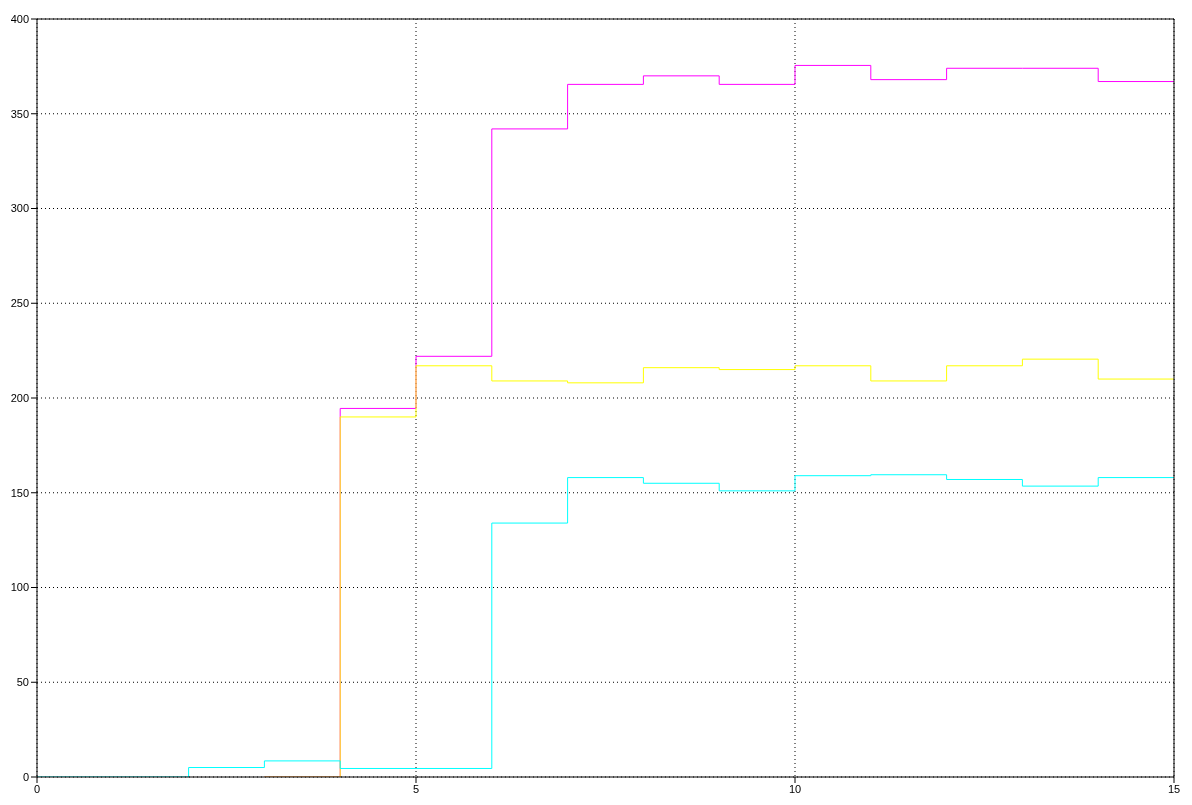 The image size is (1192, 805). Describe the element at coordinates (19, 397) in the screenshot. I see `y-tick-label: 200` at that location.